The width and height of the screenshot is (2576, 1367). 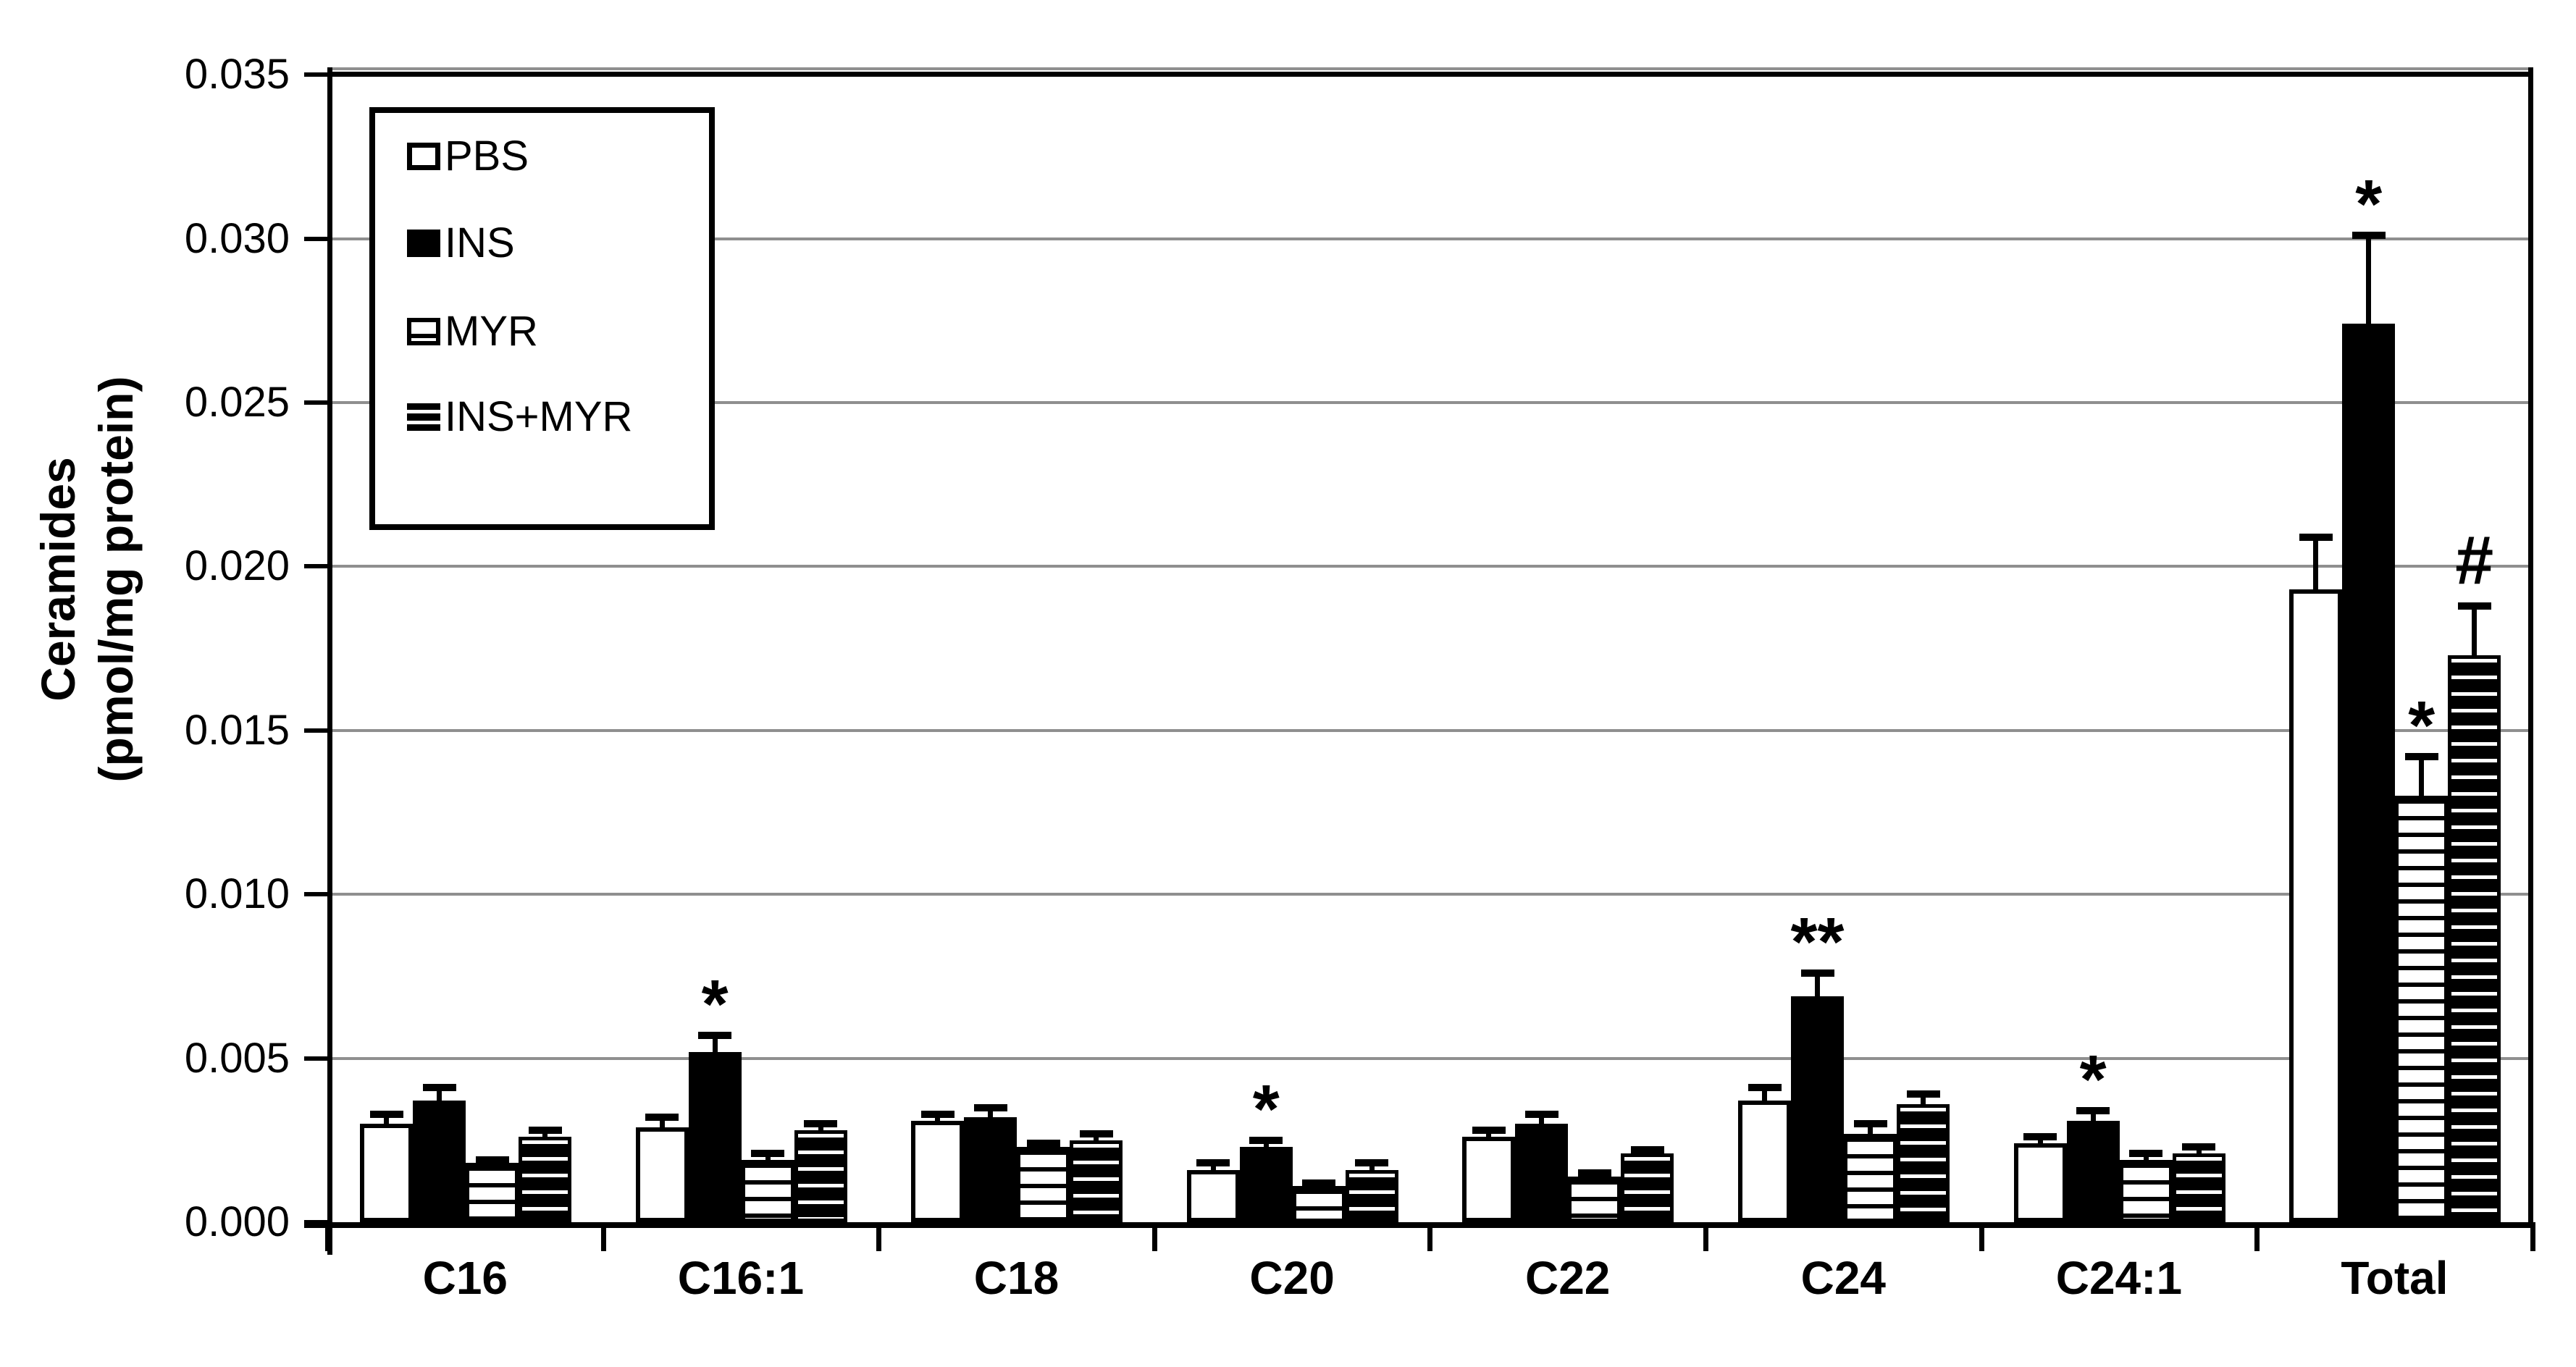 I want to click on x-category-label: C22, so click(x=1567, y=1278).